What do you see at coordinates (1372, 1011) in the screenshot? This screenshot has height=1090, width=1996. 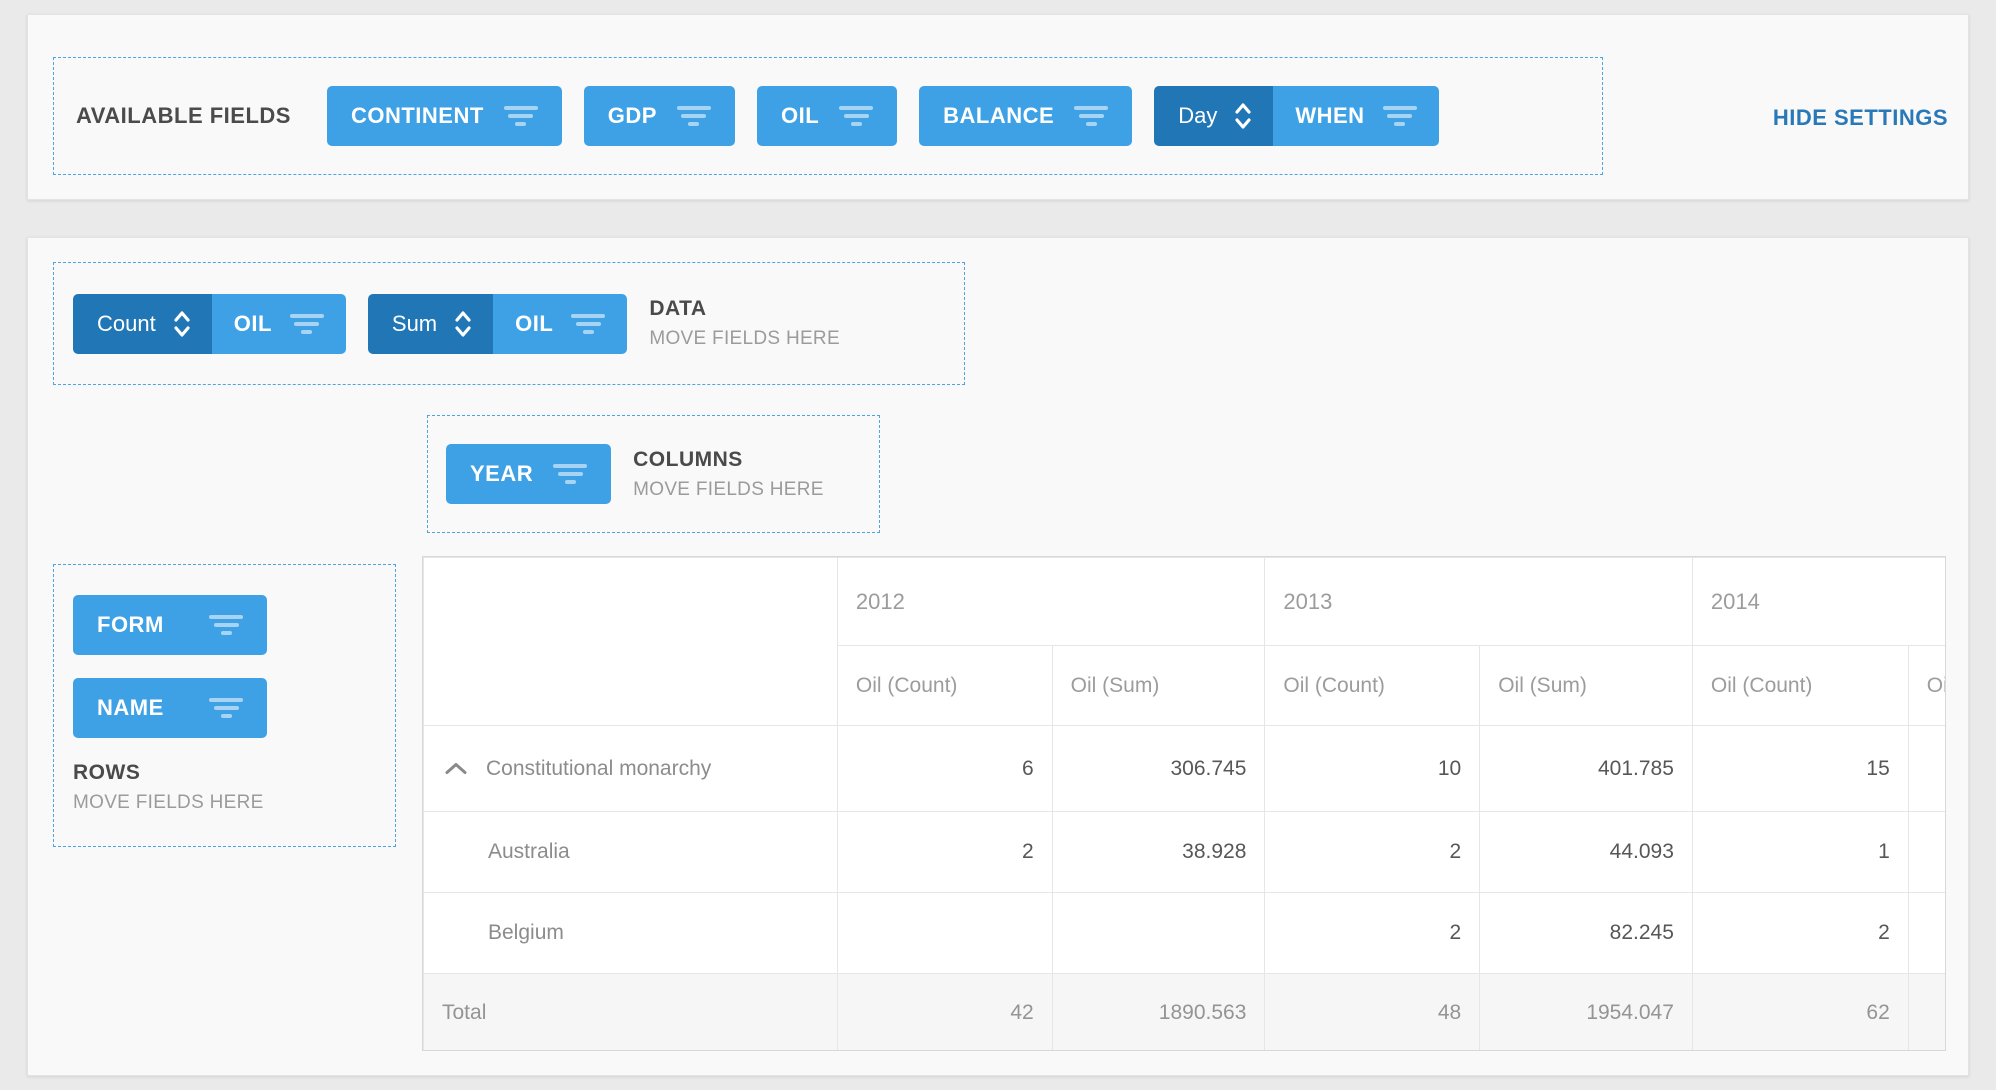 I see `cell: 48` at bounding box center [1372, 1011].